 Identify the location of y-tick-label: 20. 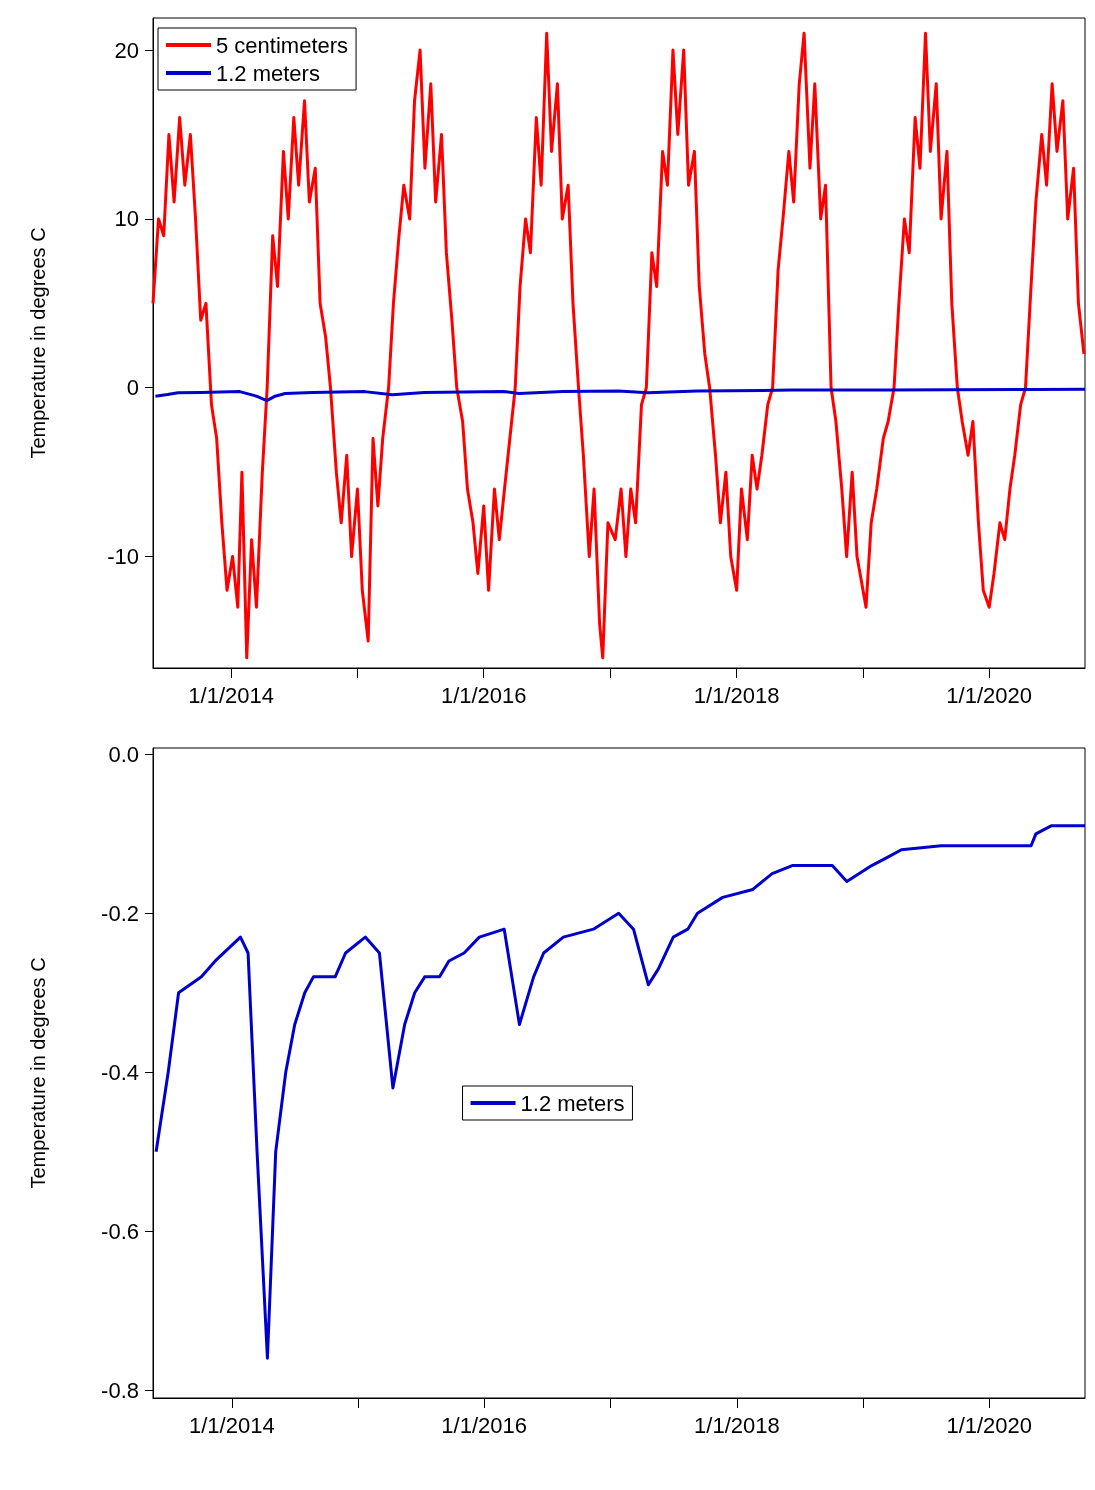
(126, 50).